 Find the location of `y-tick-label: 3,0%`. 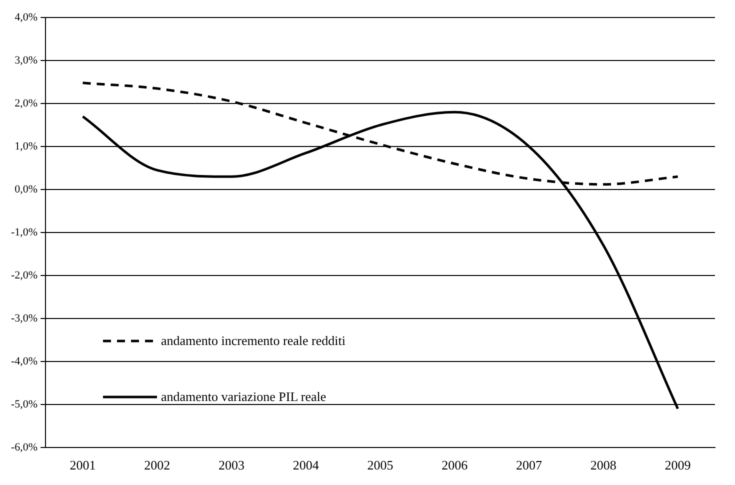

y-tick-label: 3,0% is located at coordinates (26, 60).